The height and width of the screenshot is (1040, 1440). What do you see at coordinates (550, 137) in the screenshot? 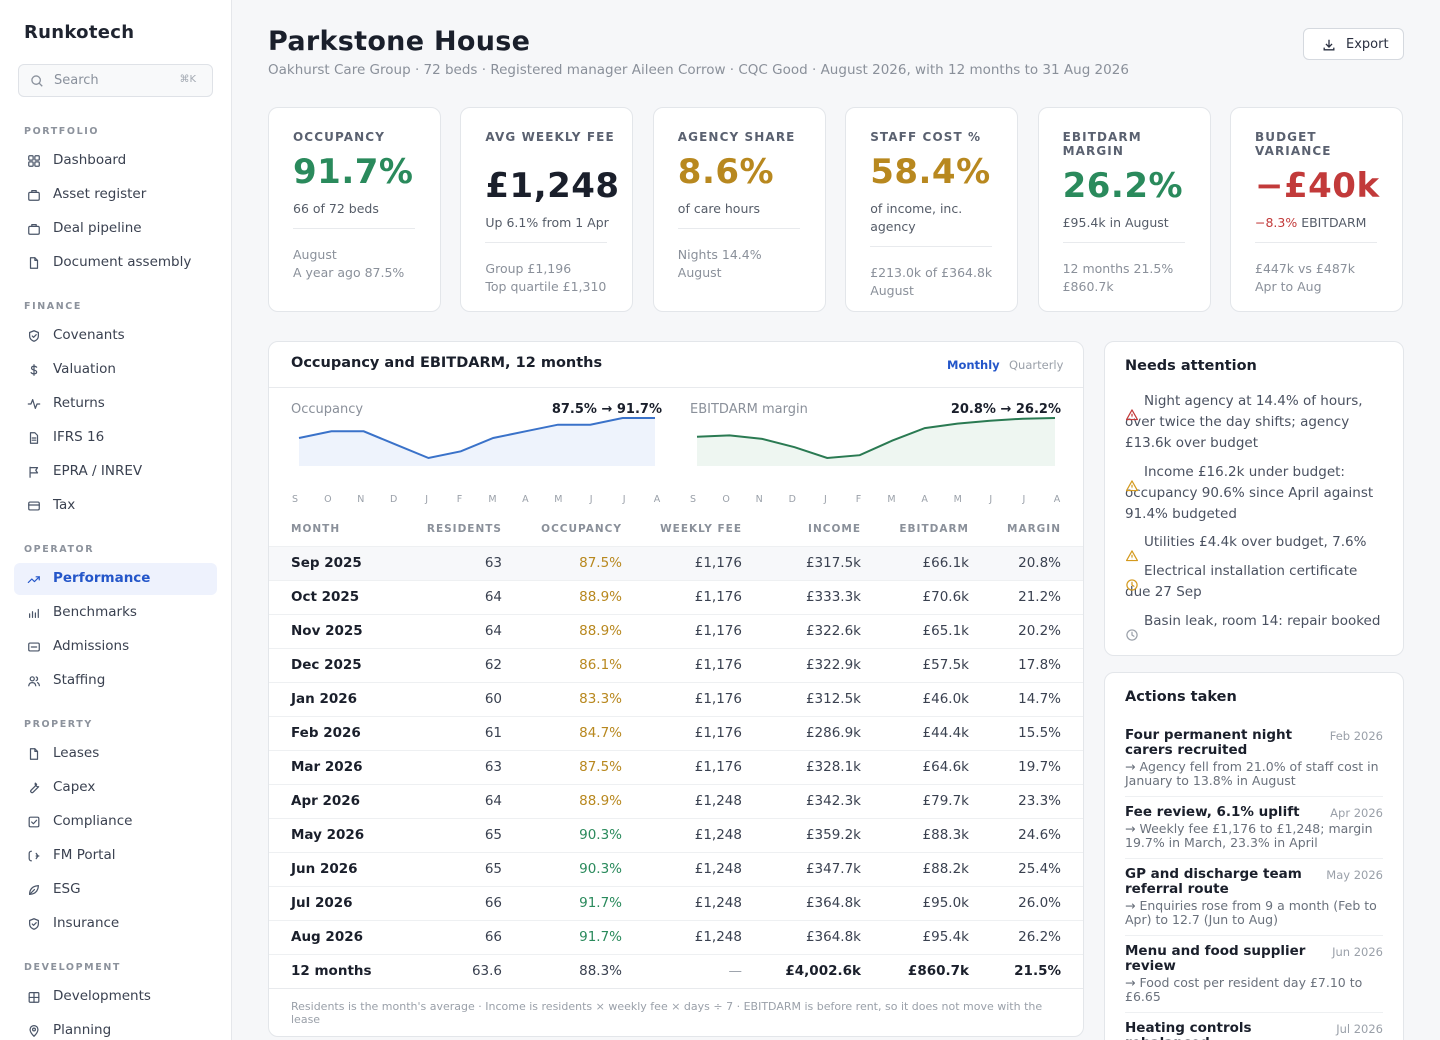
I see `kpi-label: AVG WEEKLY FEE` at bounding box center [550, 137].